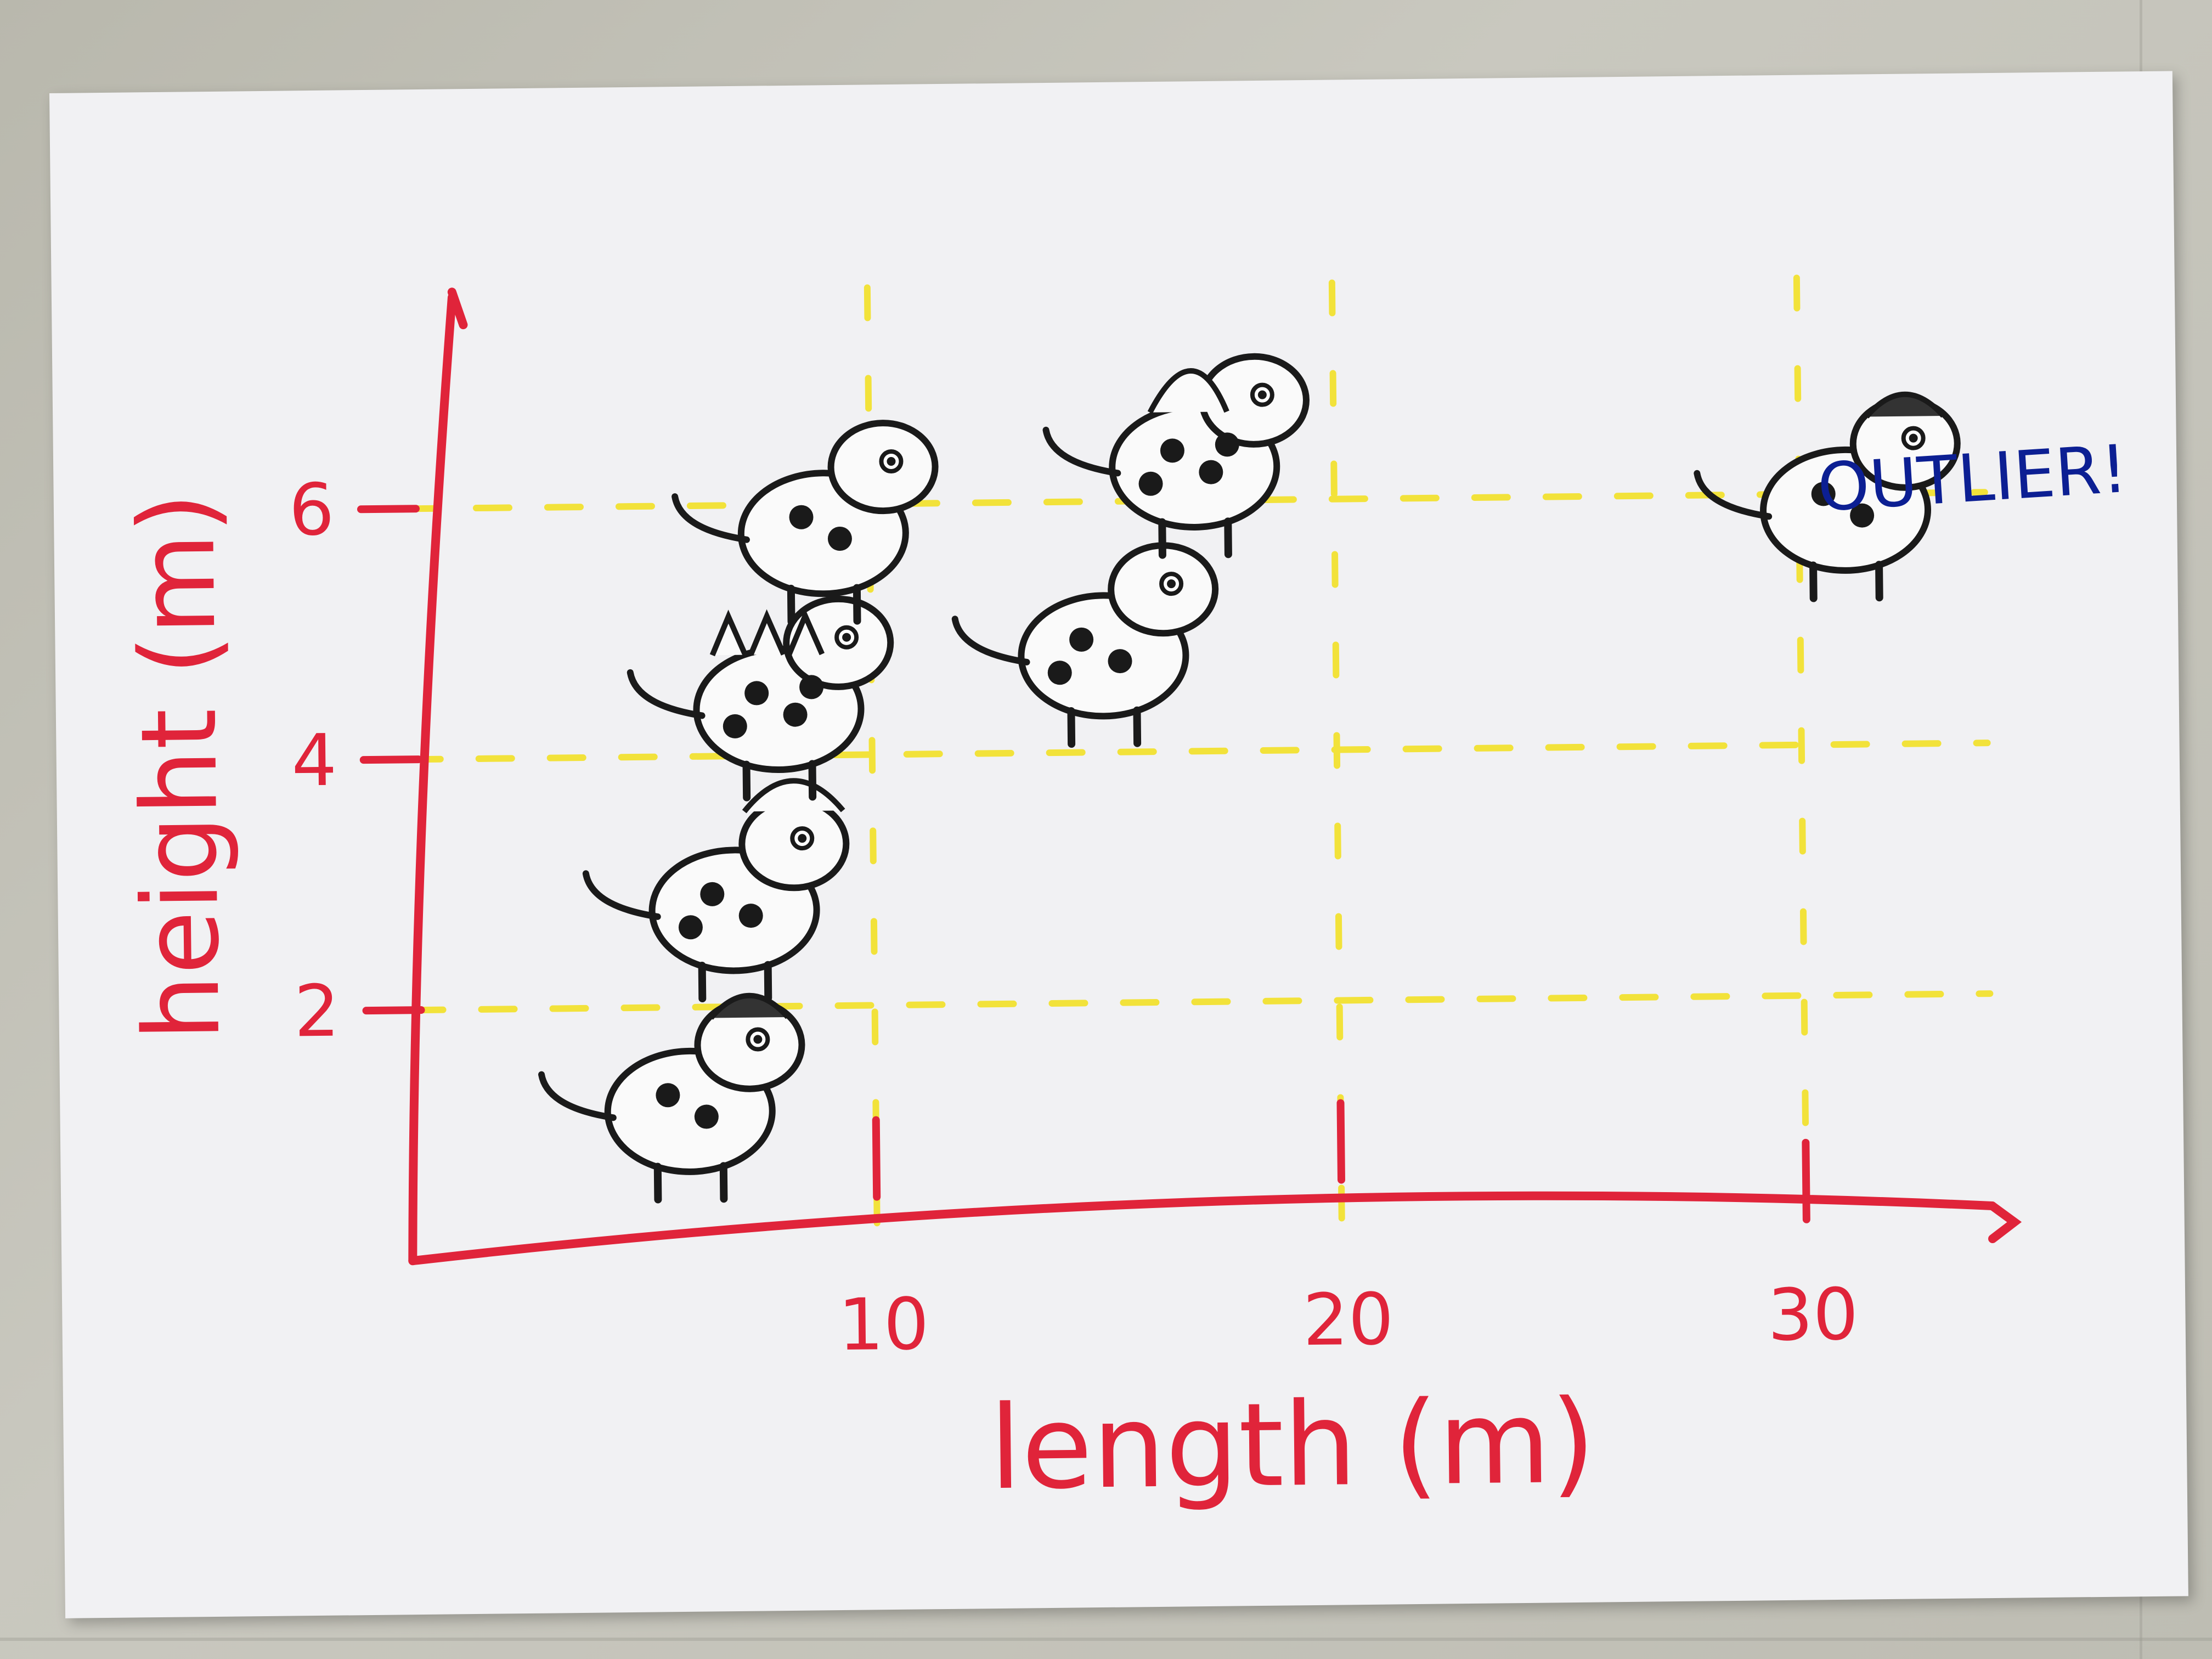 This screenshot has height=1659, width=2212. I want to click on triceratops-stamp, so click(716, 890).